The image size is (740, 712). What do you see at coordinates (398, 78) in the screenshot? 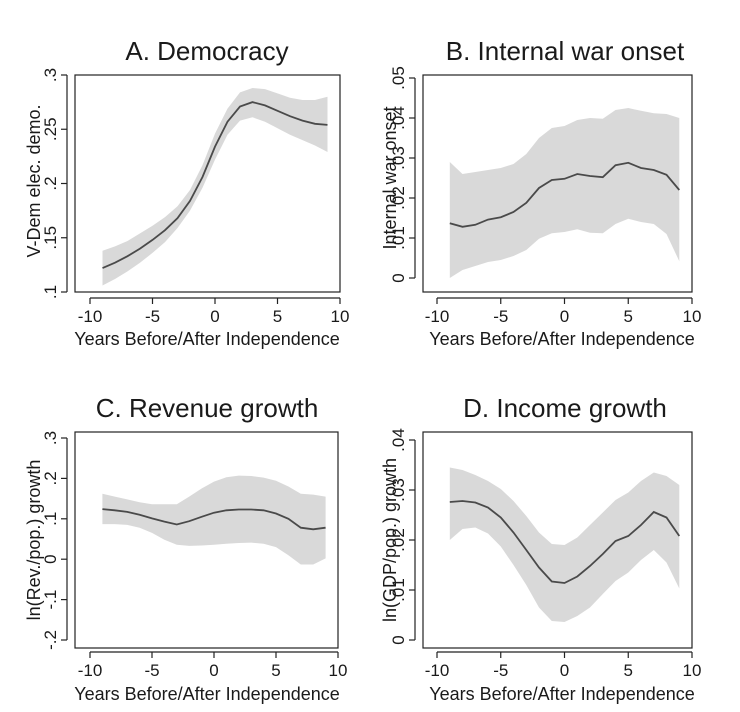
I see `y-tick-label: .05` at bounding box center [398, 78].